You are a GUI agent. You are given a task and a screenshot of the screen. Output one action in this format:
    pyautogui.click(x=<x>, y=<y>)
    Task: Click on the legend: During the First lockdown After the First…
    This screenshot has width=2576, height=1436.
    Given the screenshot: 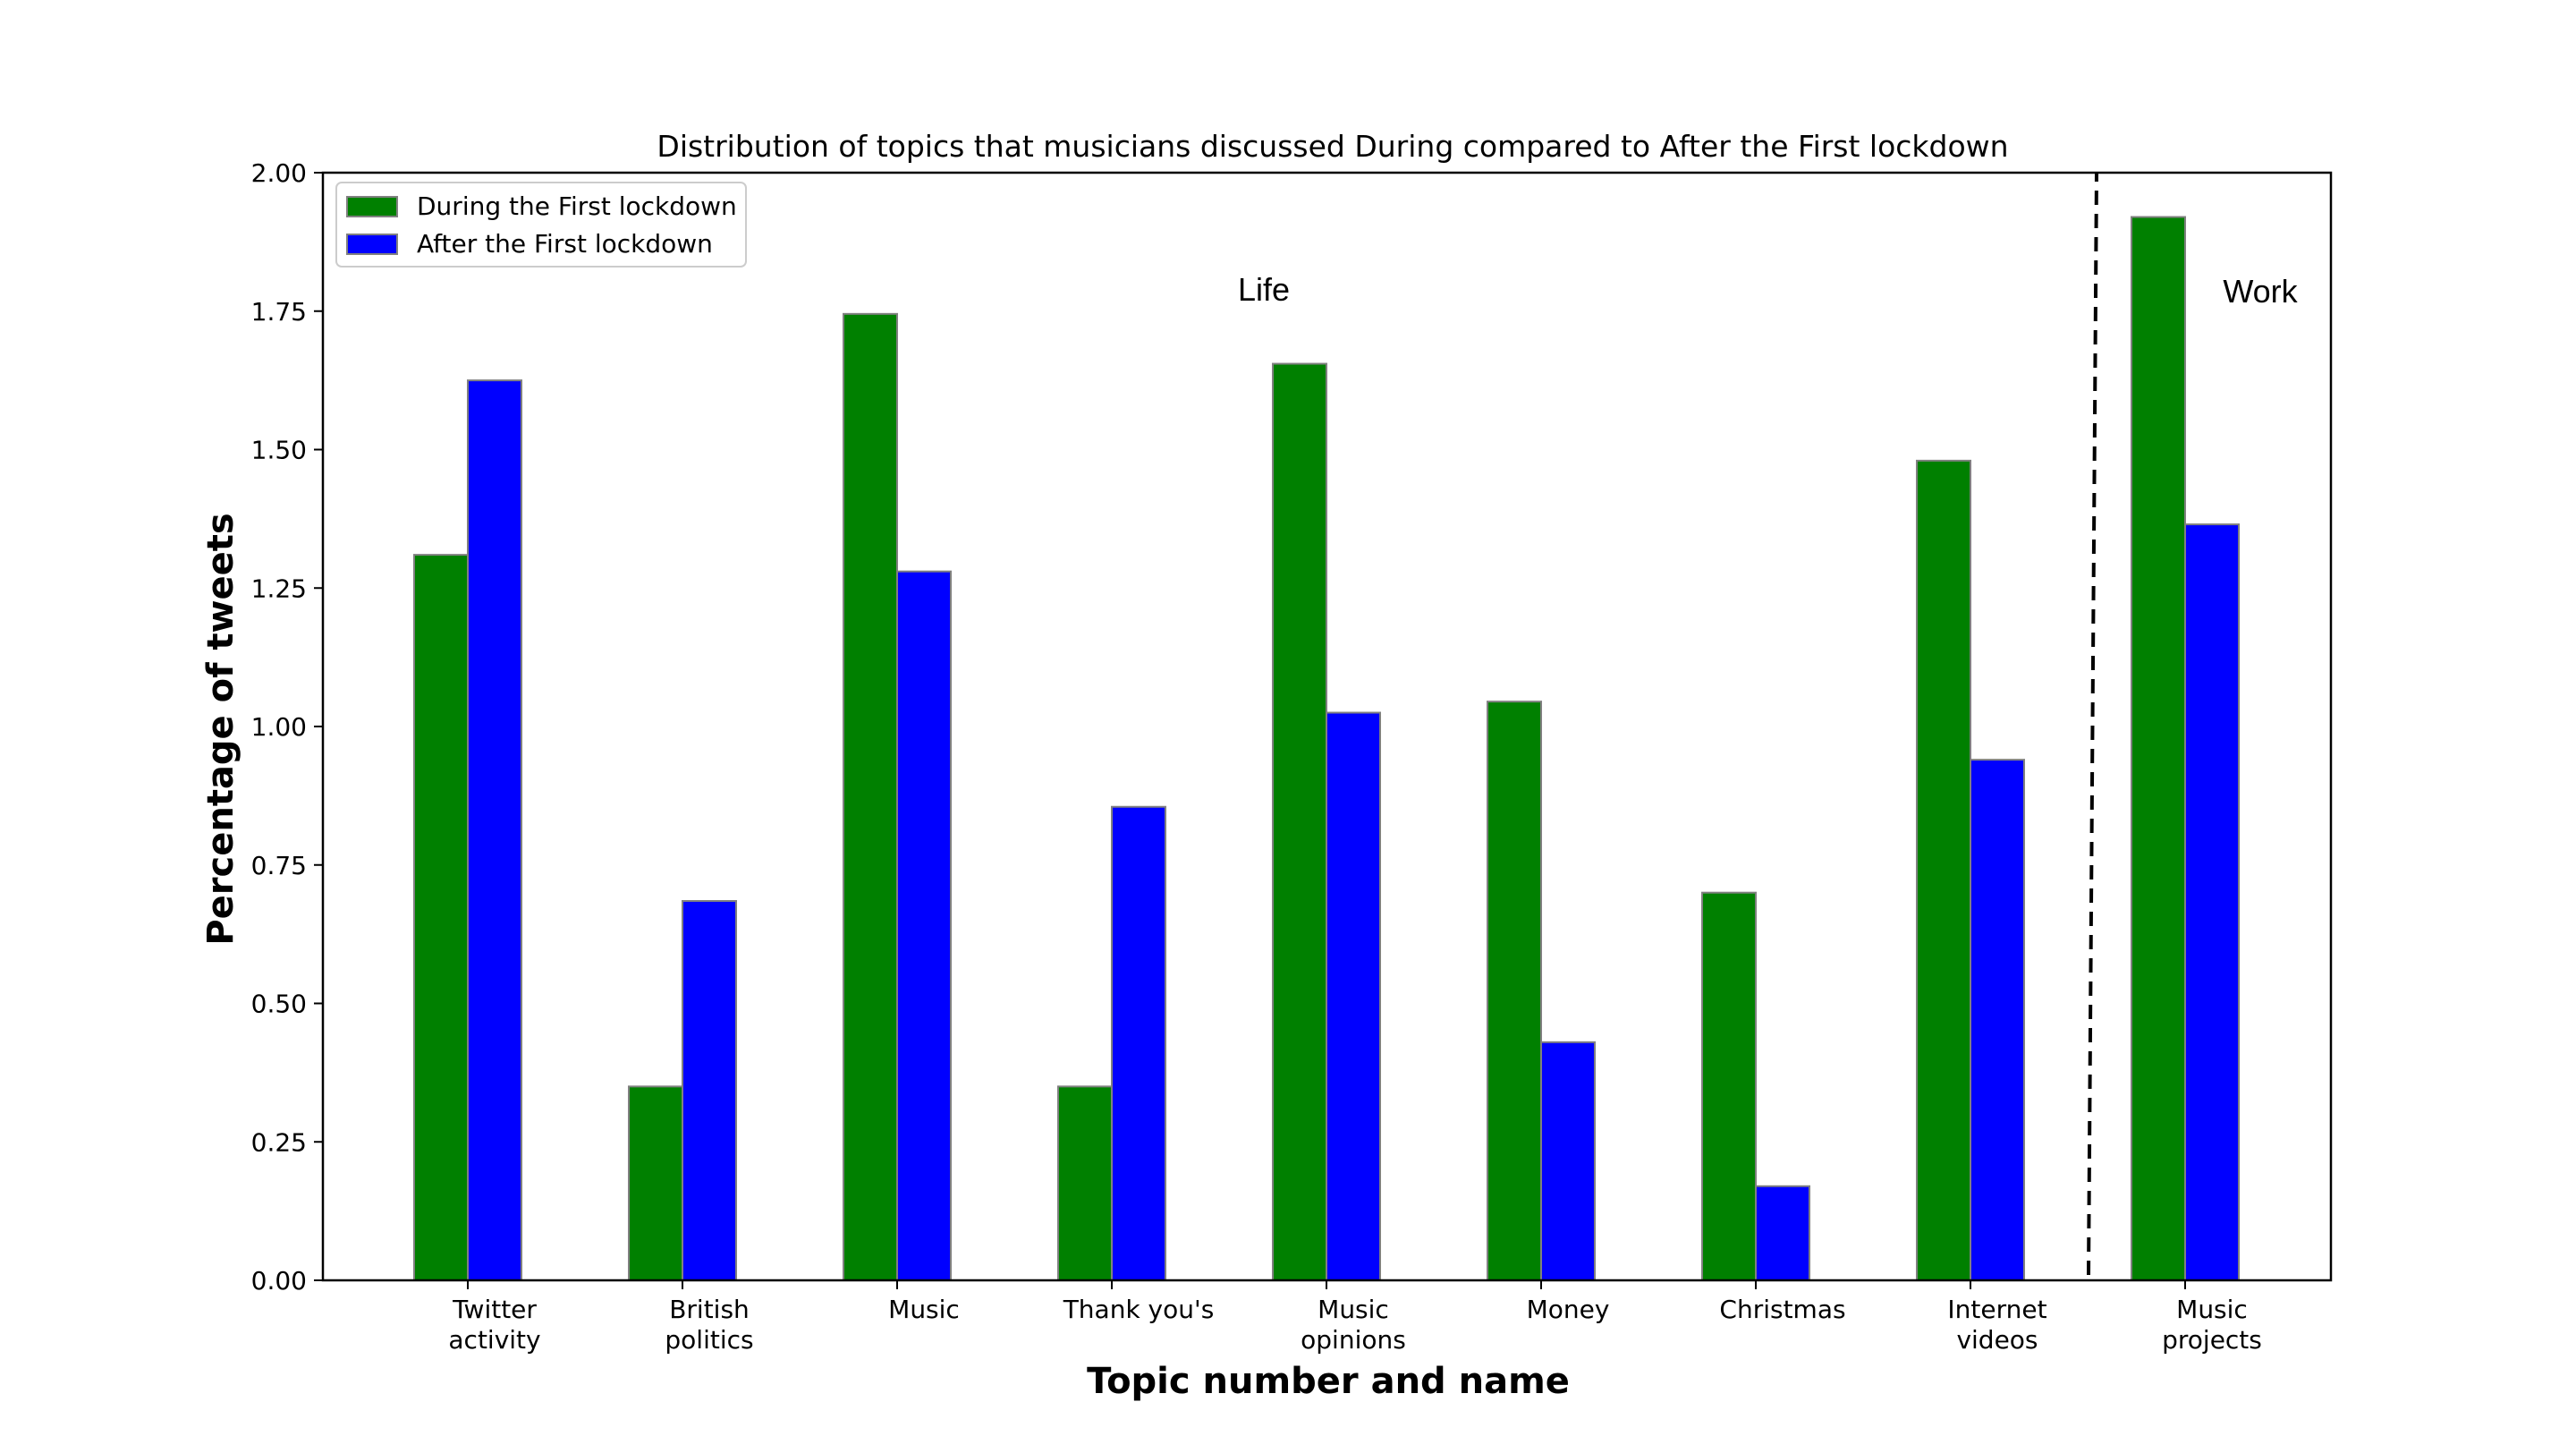 What is the action you would take?
    pyautogui.click(x=541, y=225)
    